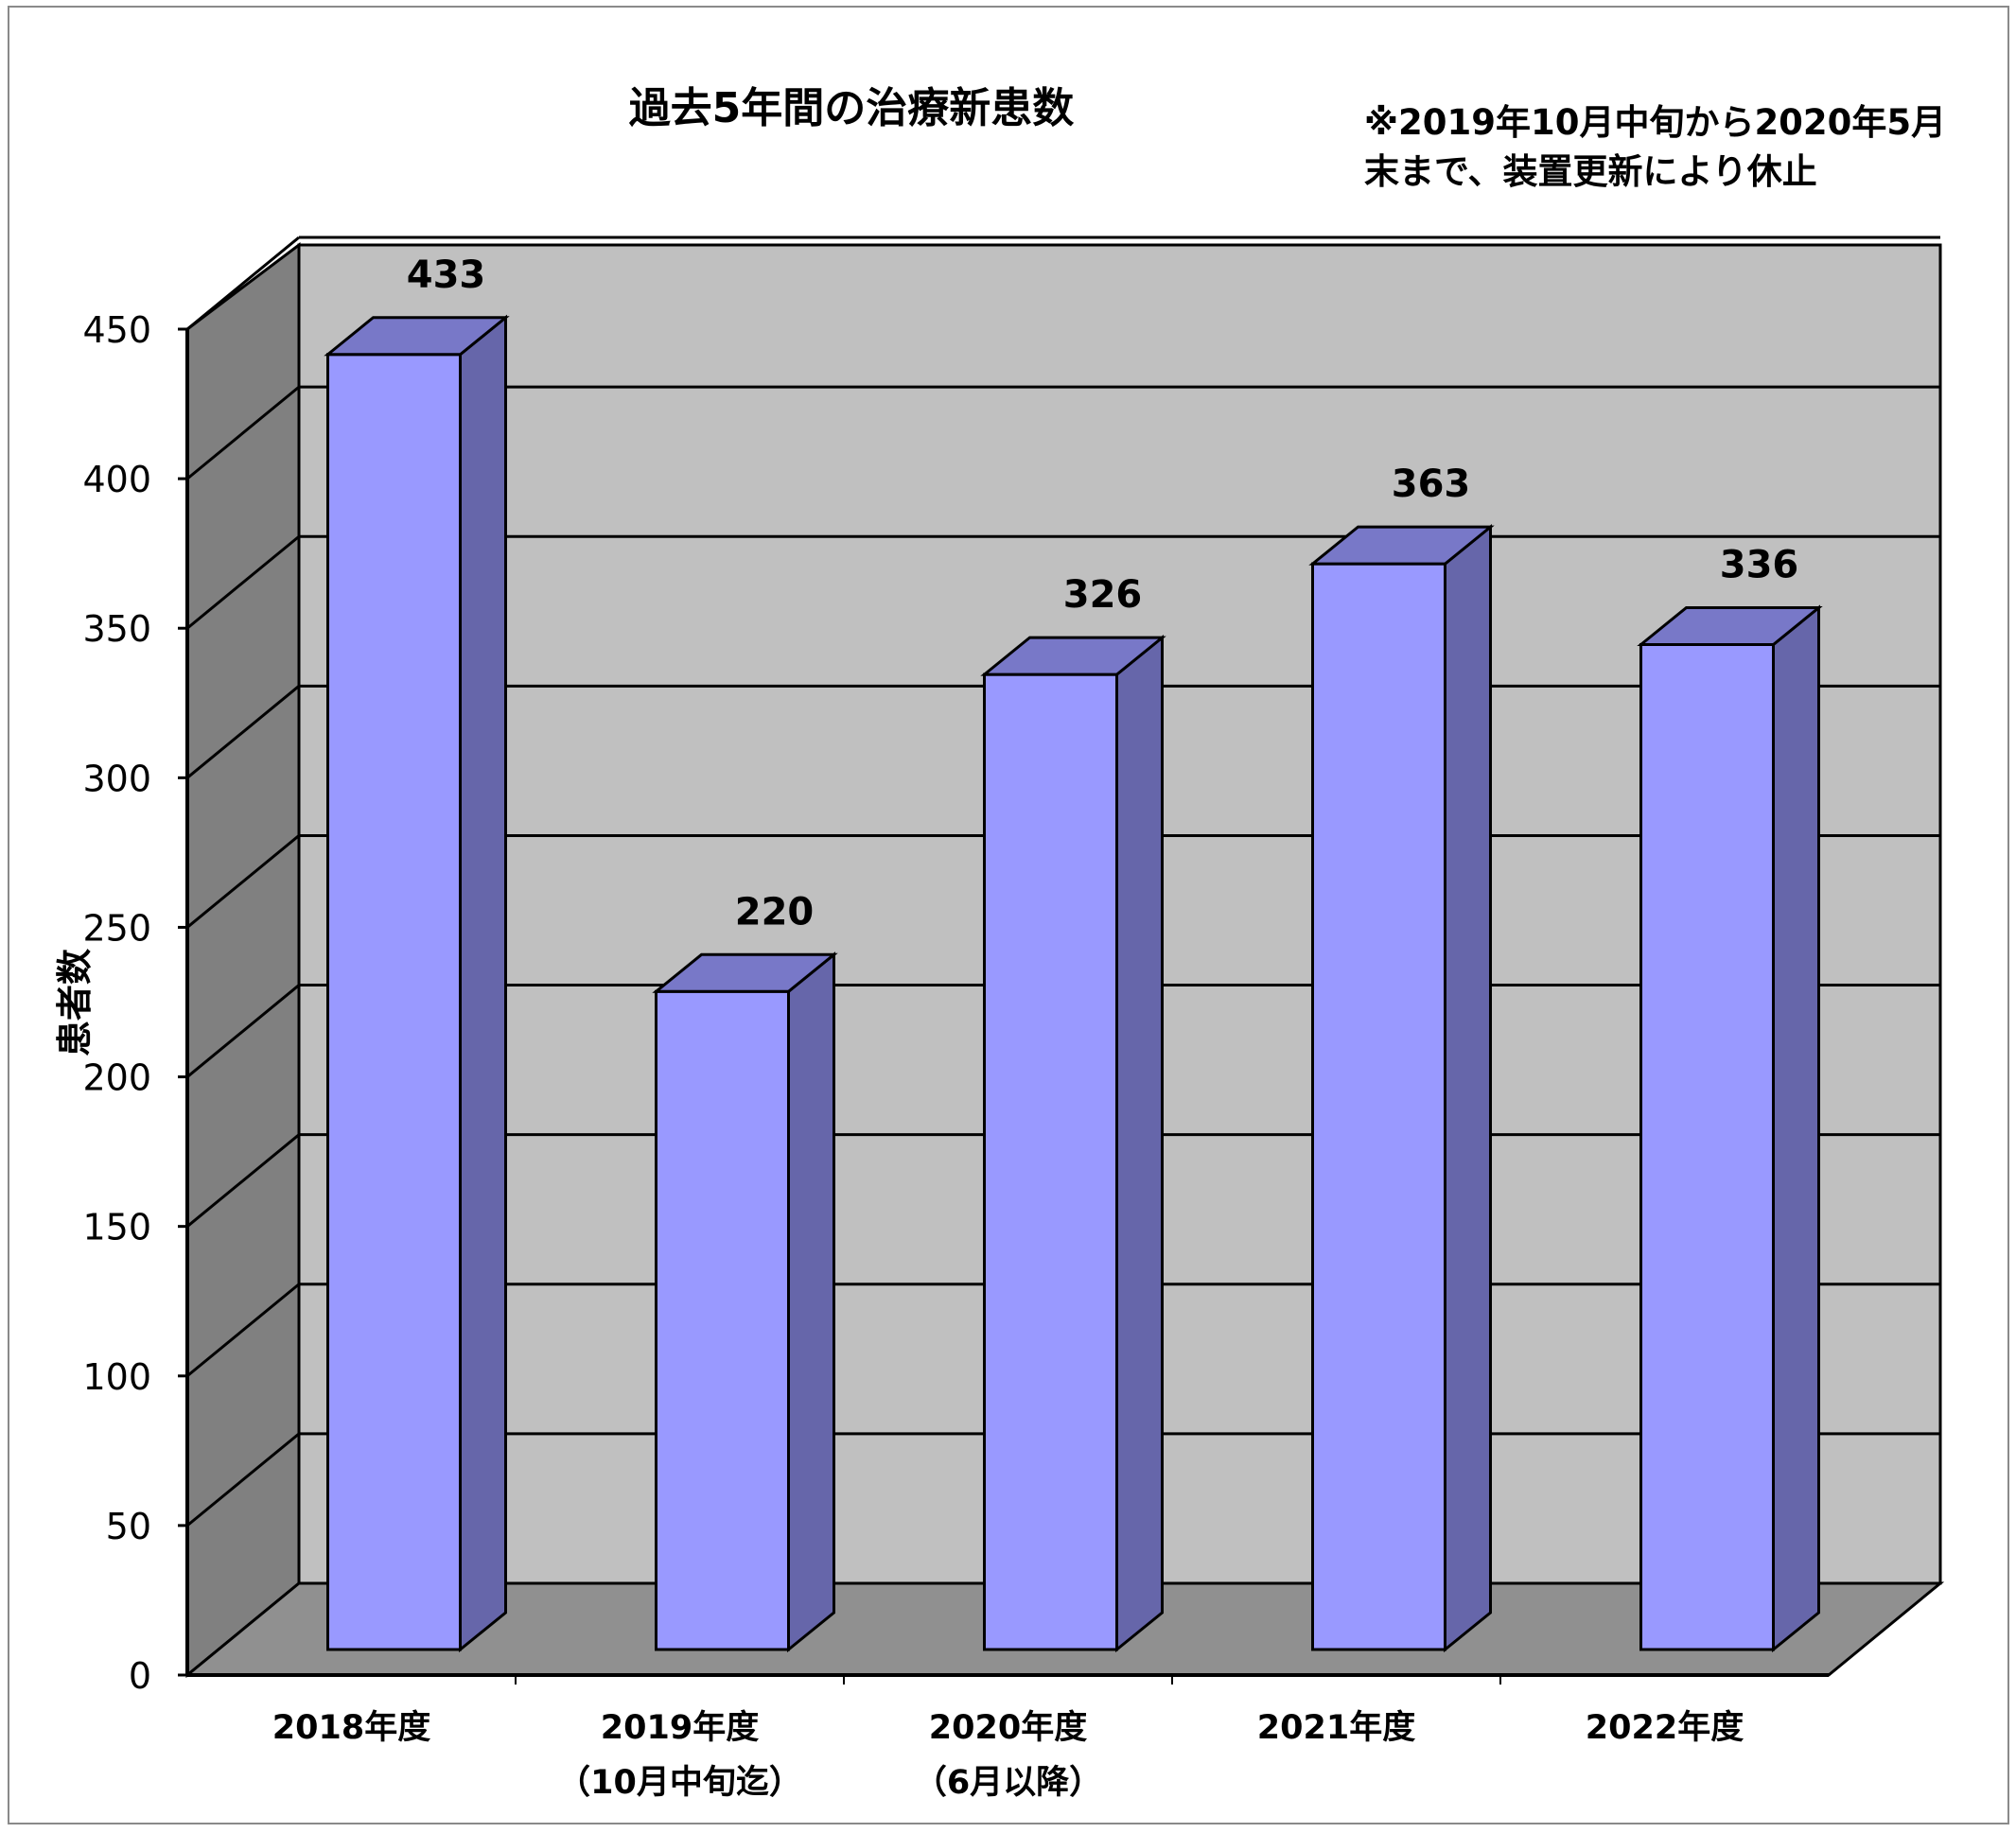 This screenshot has height=1833, width=2016. Describe the element at coordinates (116, 1377) in the screenshot. I see `y-tick-label: 100` at that location.